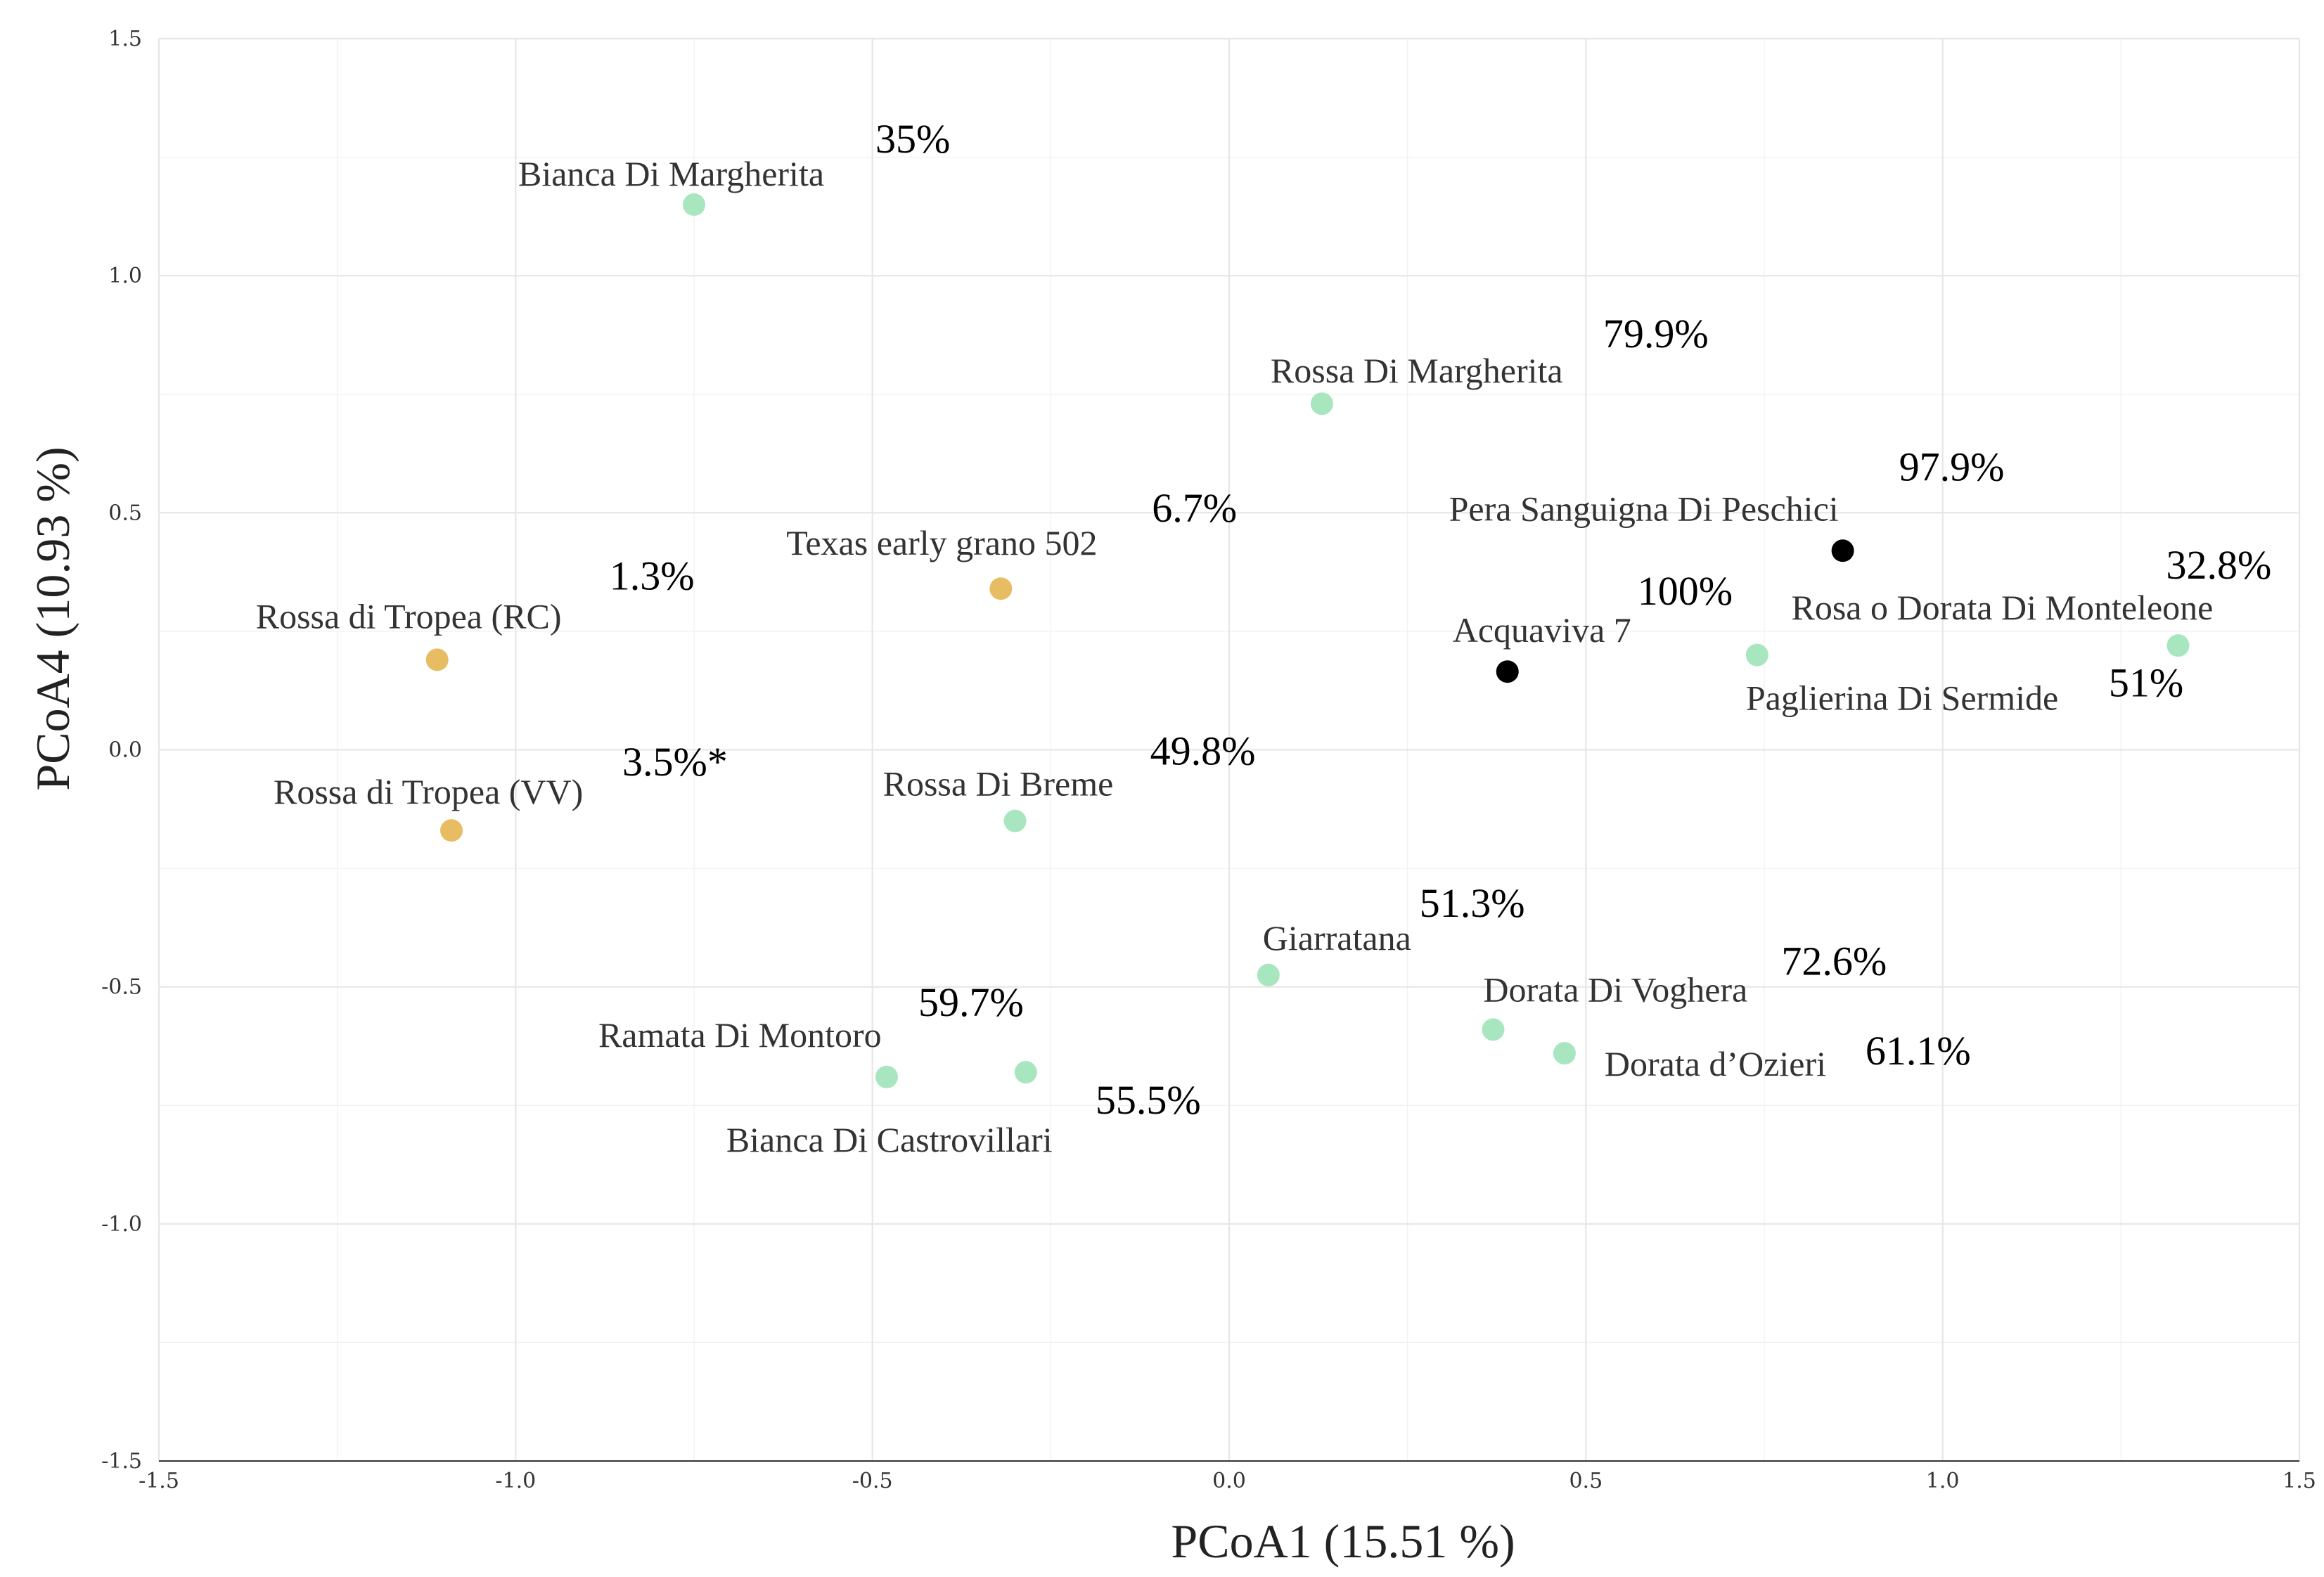 The width and height of the screenshot is (2324, 1577). I want to click on point-percent-label: 61.1%, so click(1918, 1051).